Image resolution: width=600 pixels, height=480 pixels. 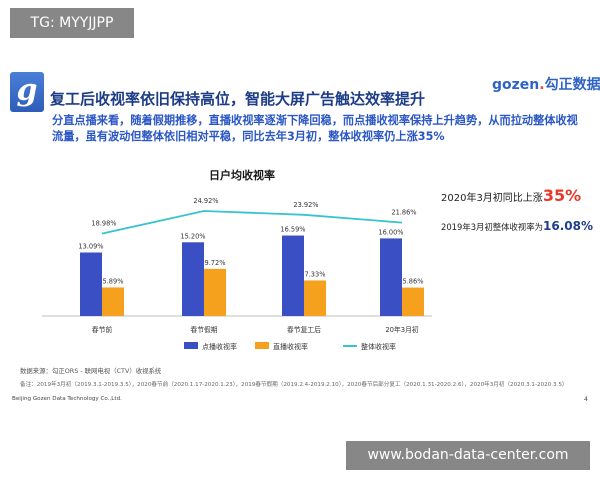 What do you see at coordinates (586, 399) in the screenshot?
I see `page-number: 4` at bounding box center [586, 399].